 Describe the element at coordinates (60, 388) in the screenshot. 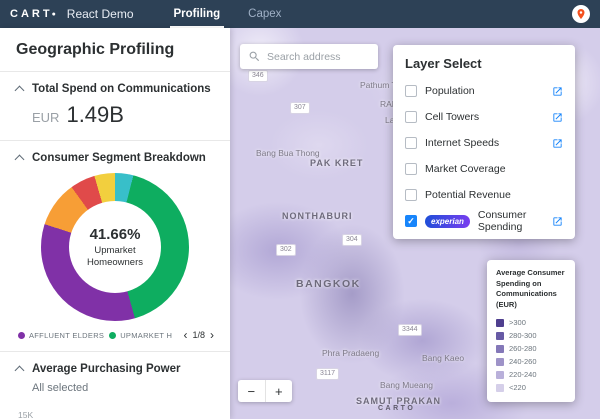

I see `filter-status-text: All selected` at that location.